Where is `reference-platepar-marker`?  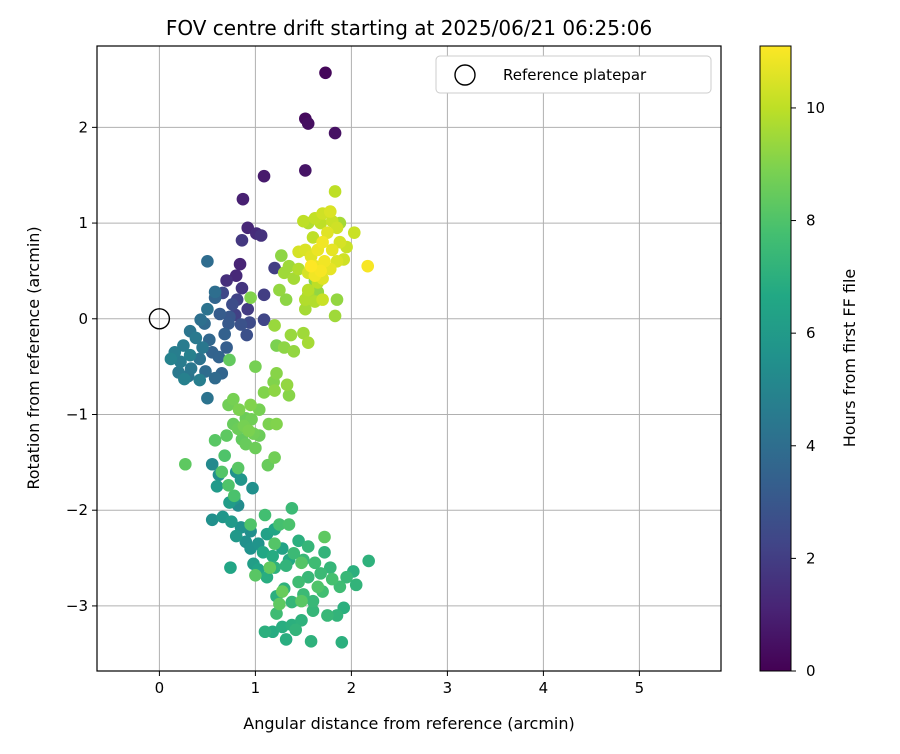 reference-platepar-marker is located at coordinates (159, 319).